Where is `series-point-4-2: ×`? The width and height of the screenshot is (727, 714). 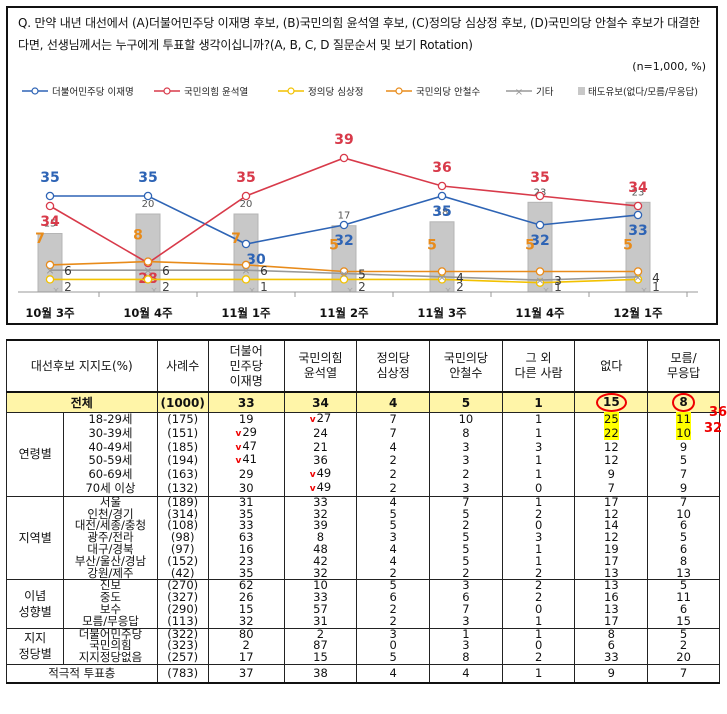
series-point-4-2: × is located at coordinates (245, 270).